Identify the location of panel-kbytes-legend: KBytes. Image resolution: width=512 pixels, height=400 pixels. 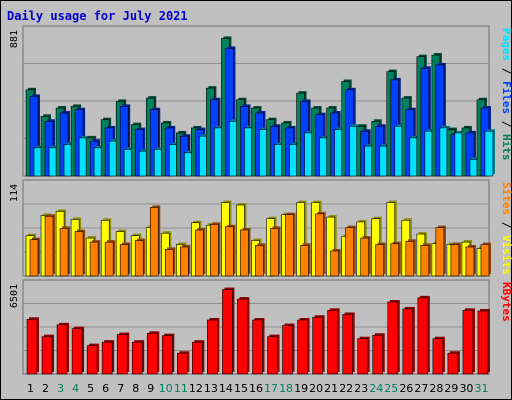
(506, 302).